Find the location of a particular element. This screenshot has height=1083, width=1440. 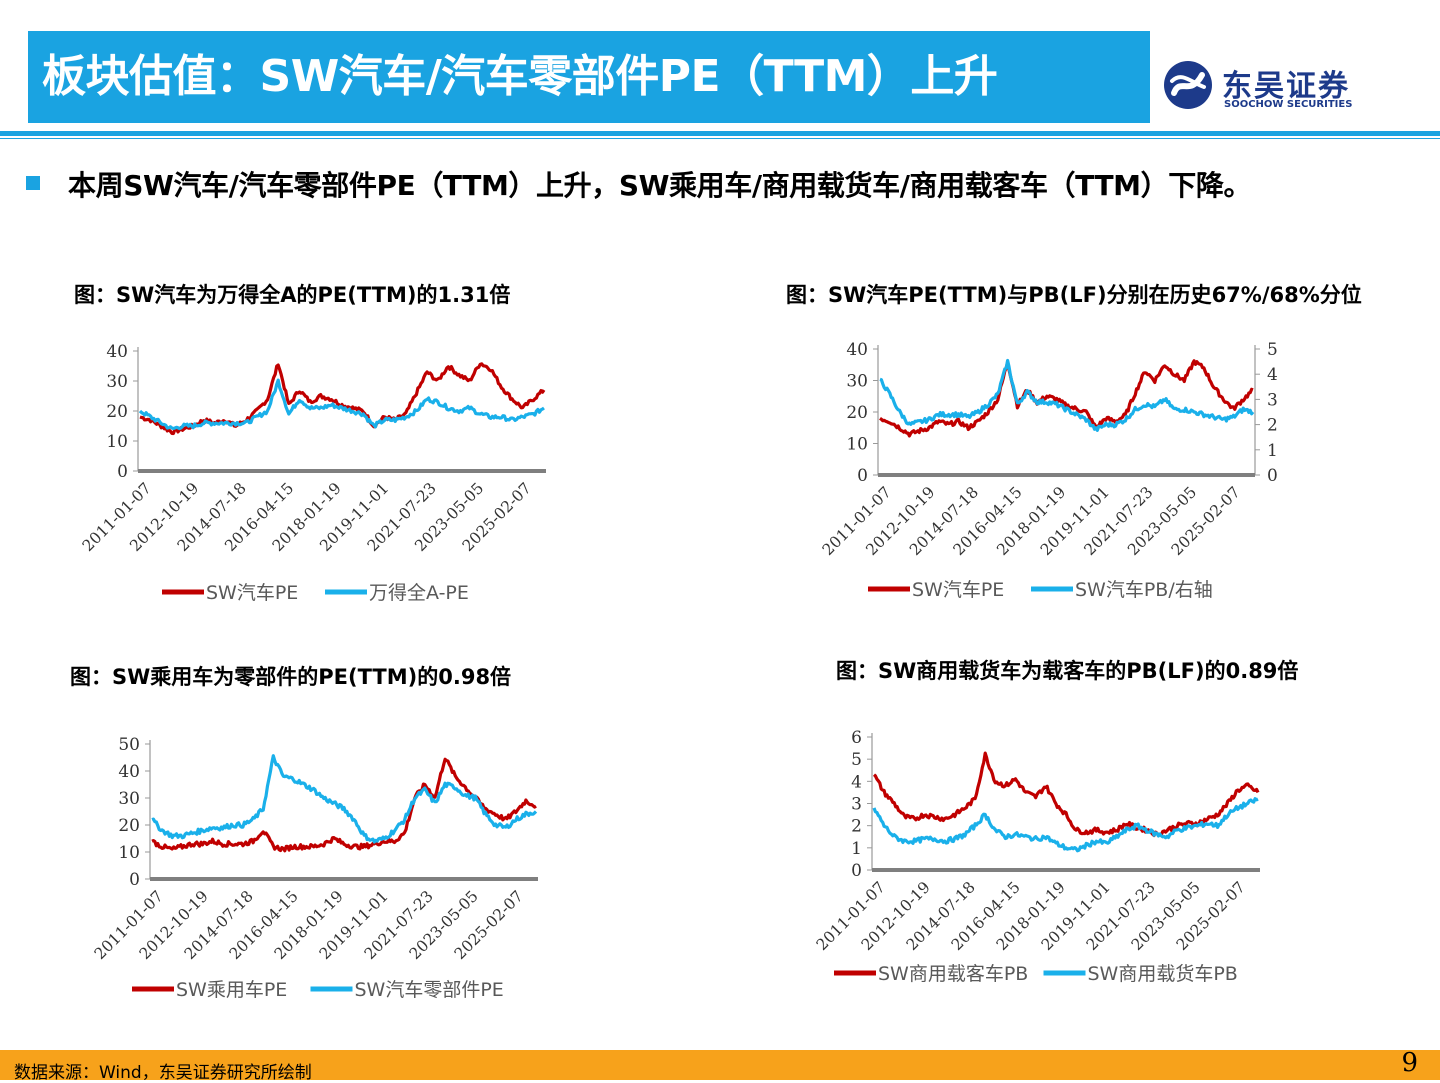

y-tick-label: 50 is located at coordinates (129, 745).